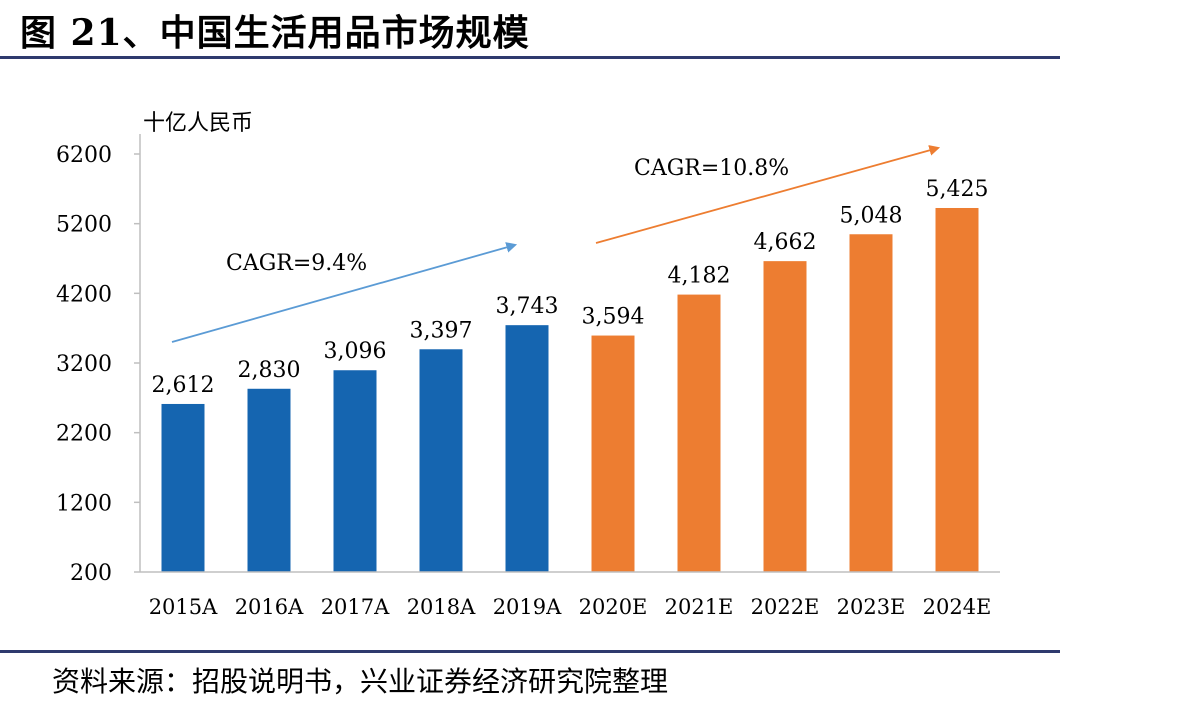 The image size is (1187, 712). What do you see at coordinates (269, 370) in the screenshot?
I see `data-label-2016A: 2,830` at bounding box center [269, 370].